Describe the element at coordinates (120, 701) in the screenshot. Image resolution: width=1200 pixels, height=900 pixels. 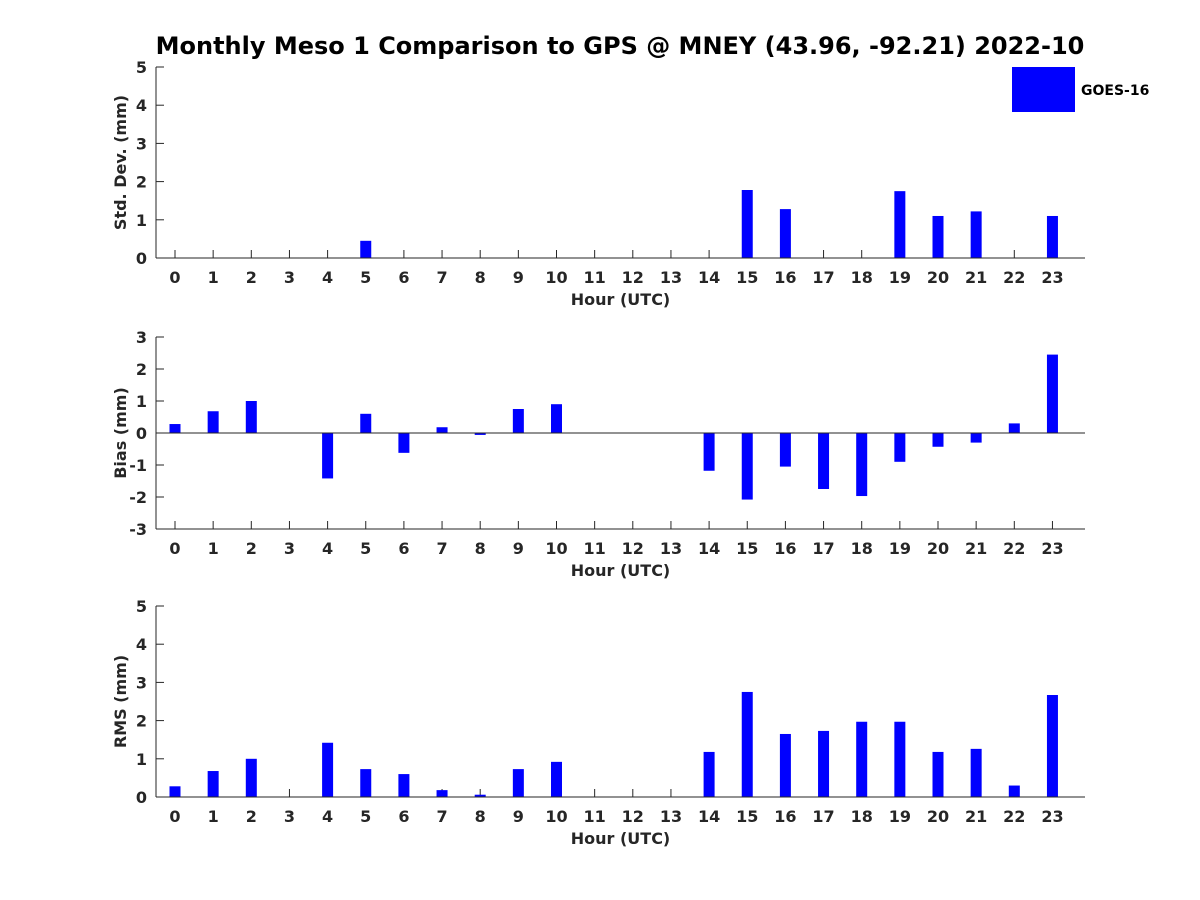
I see `rms-y-axis-label: RMS (mm)` at that location.